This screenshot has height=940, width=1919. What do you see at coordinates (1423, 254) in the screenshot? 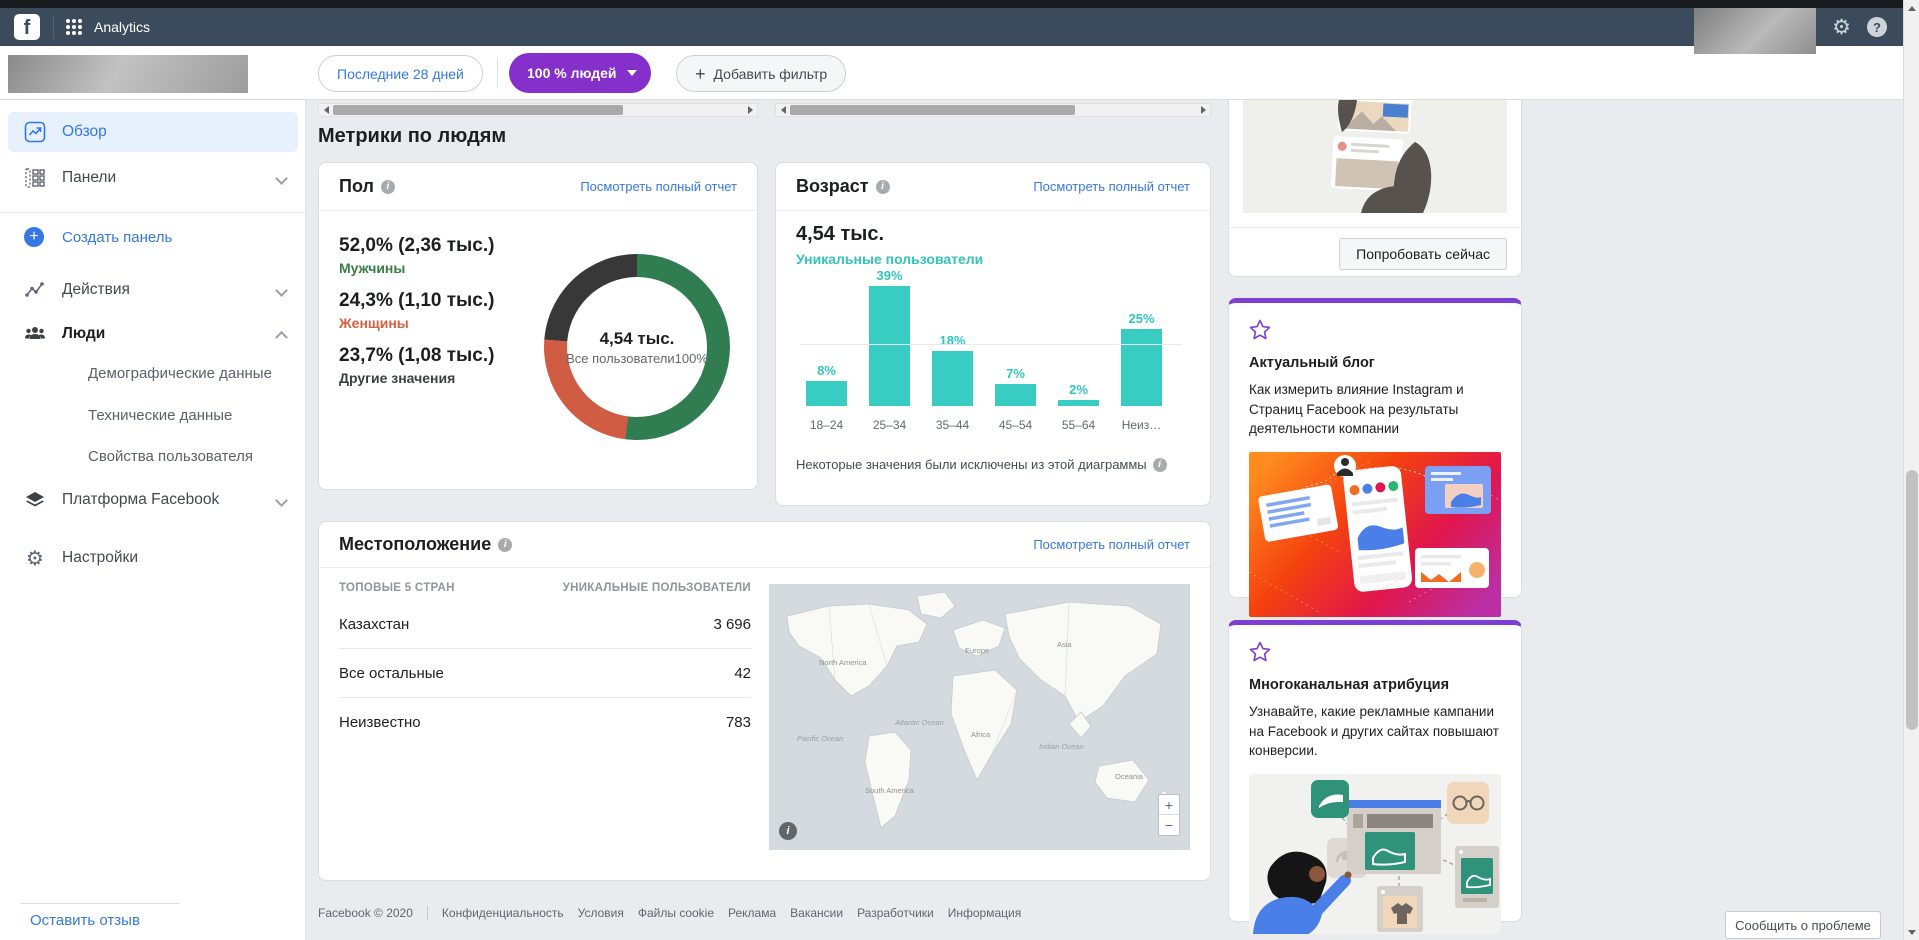
I see `try-now-button: Попробовать сейчас` at bounding box center [1423, 254].